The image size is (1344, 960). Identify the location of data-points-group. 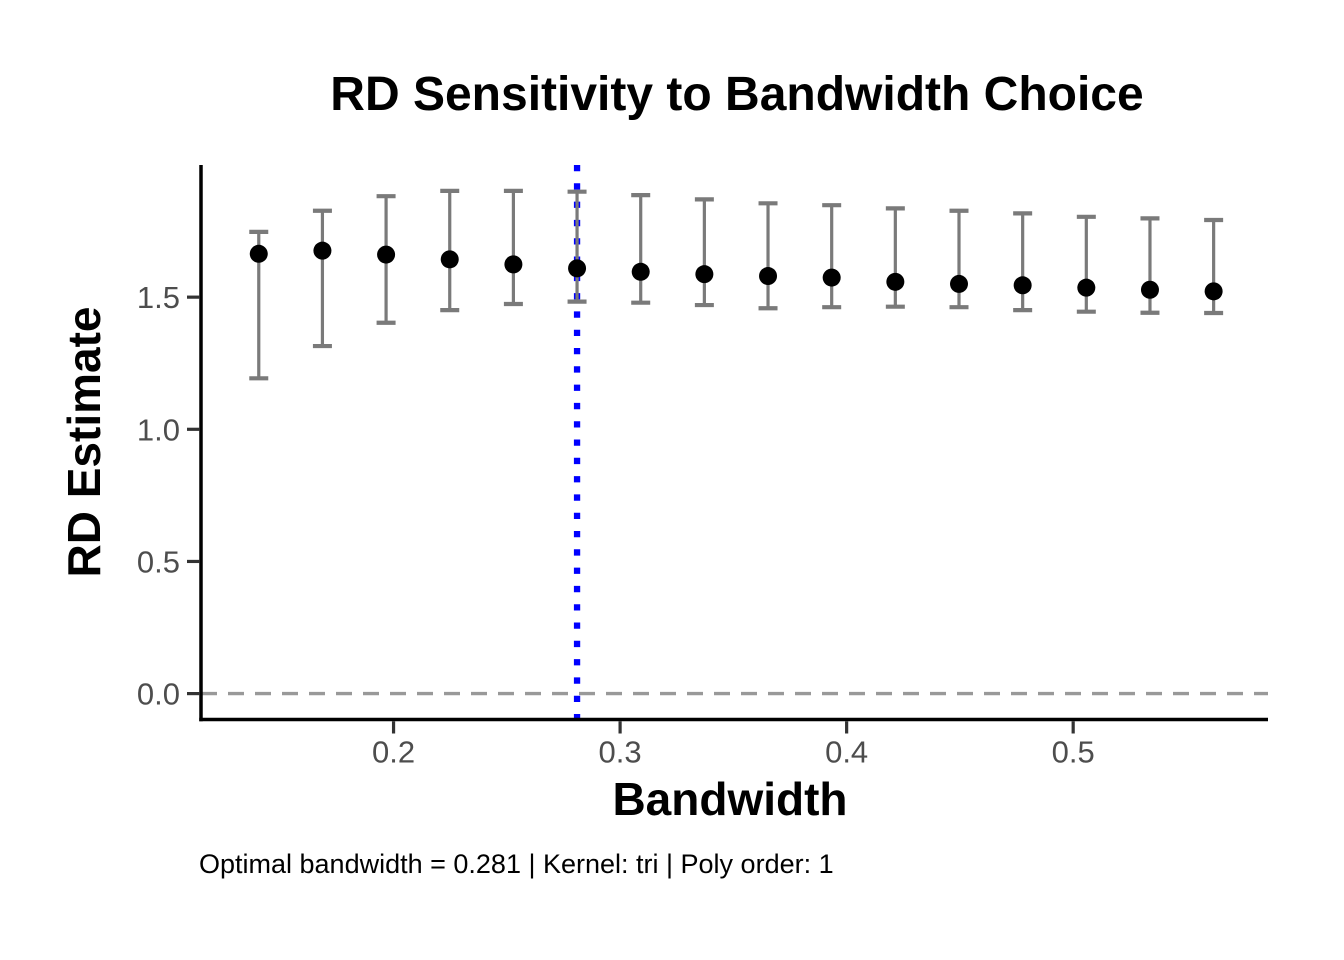
(736, 271).